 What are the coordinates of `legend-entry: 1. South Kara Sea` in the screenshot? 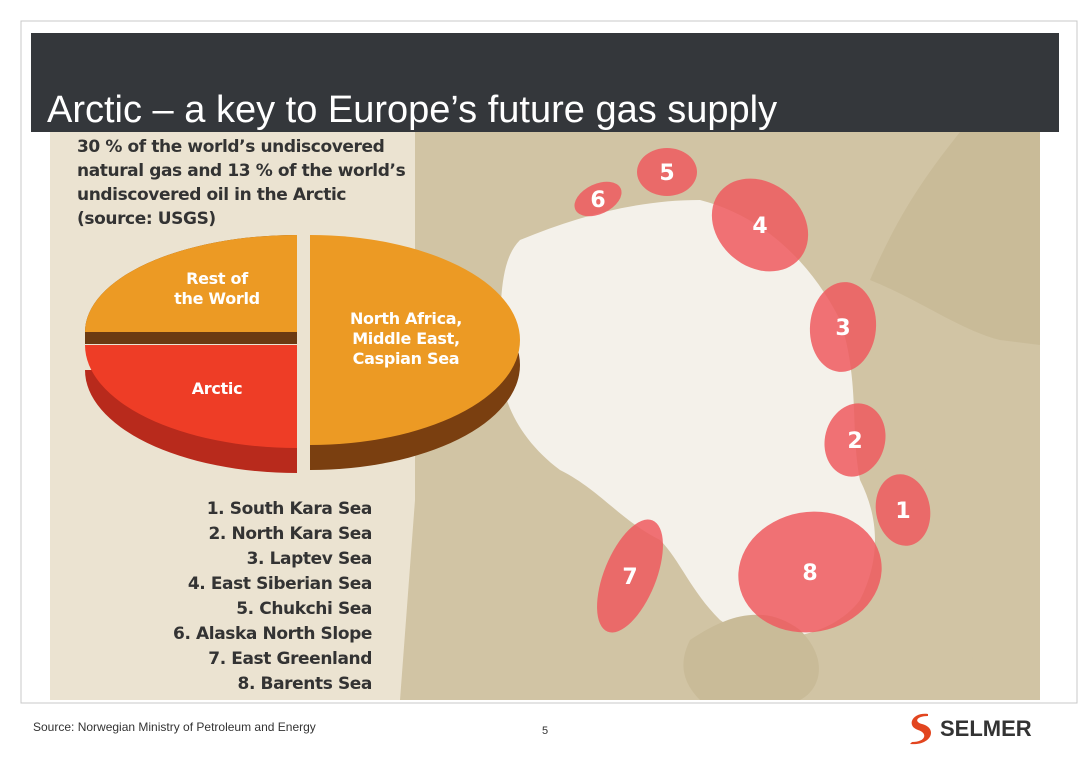 It's located at (289, 509).